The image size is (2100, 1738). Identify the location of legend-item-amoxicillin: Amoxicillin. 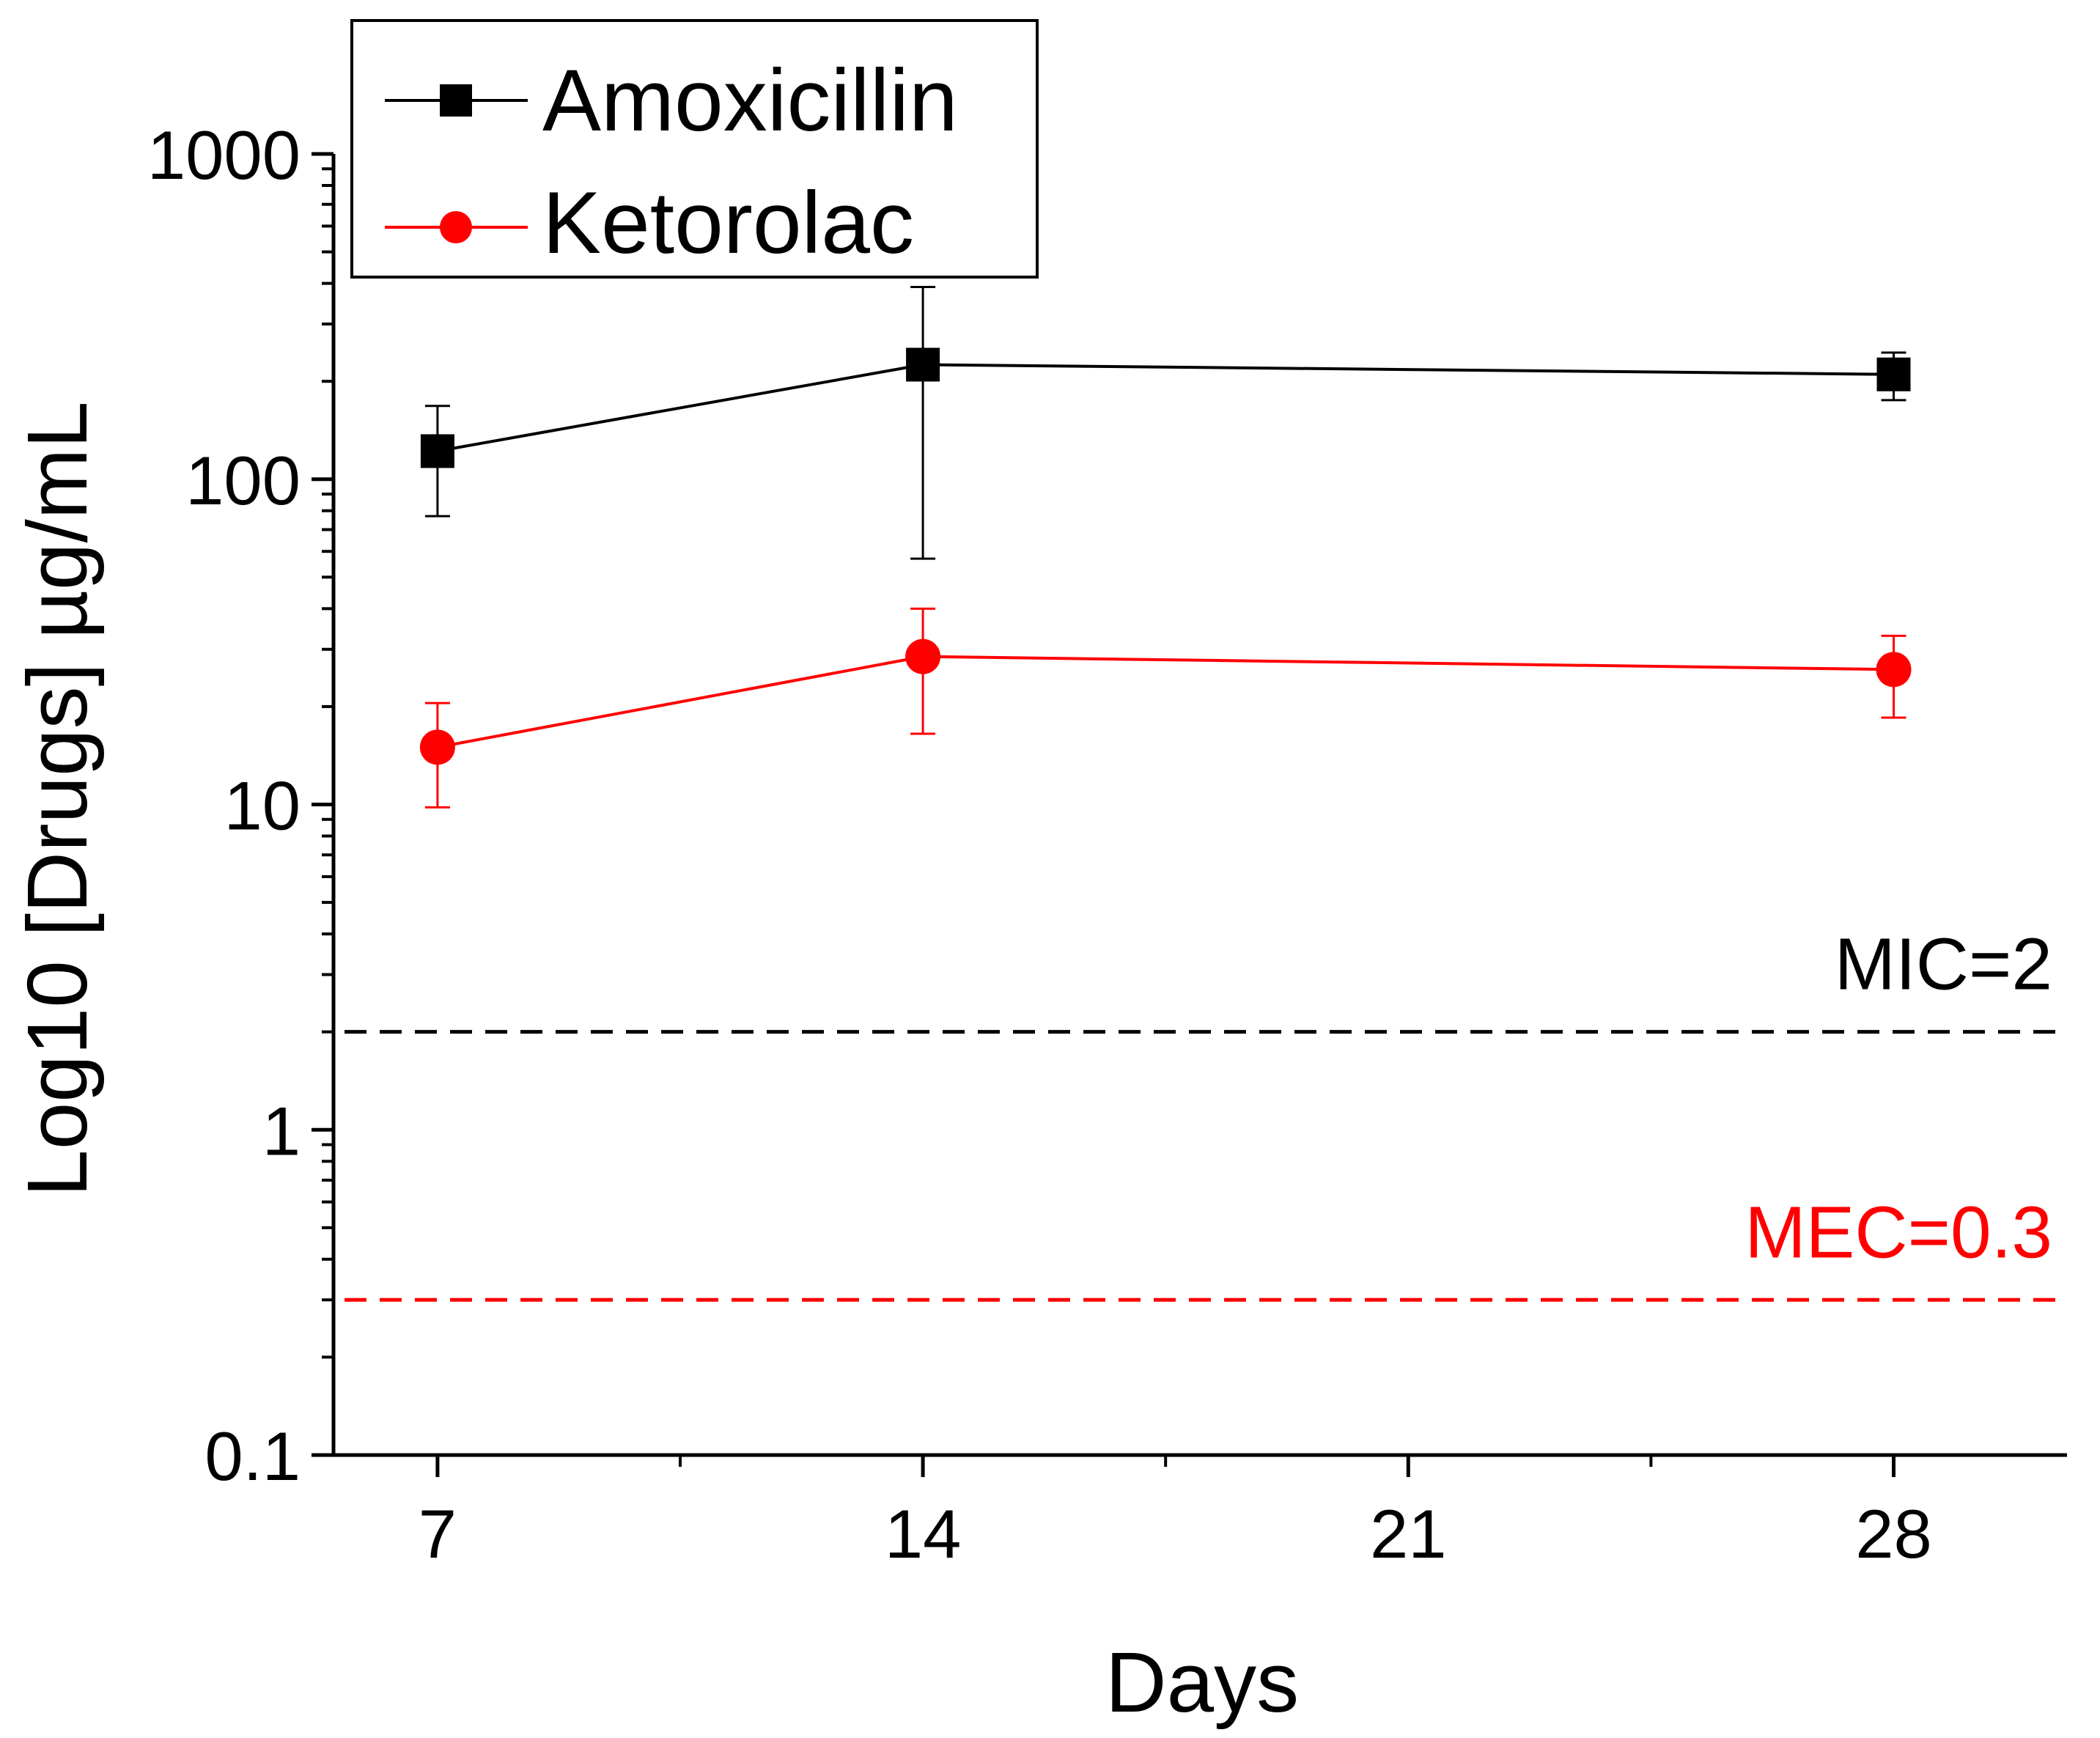
(671, 100).